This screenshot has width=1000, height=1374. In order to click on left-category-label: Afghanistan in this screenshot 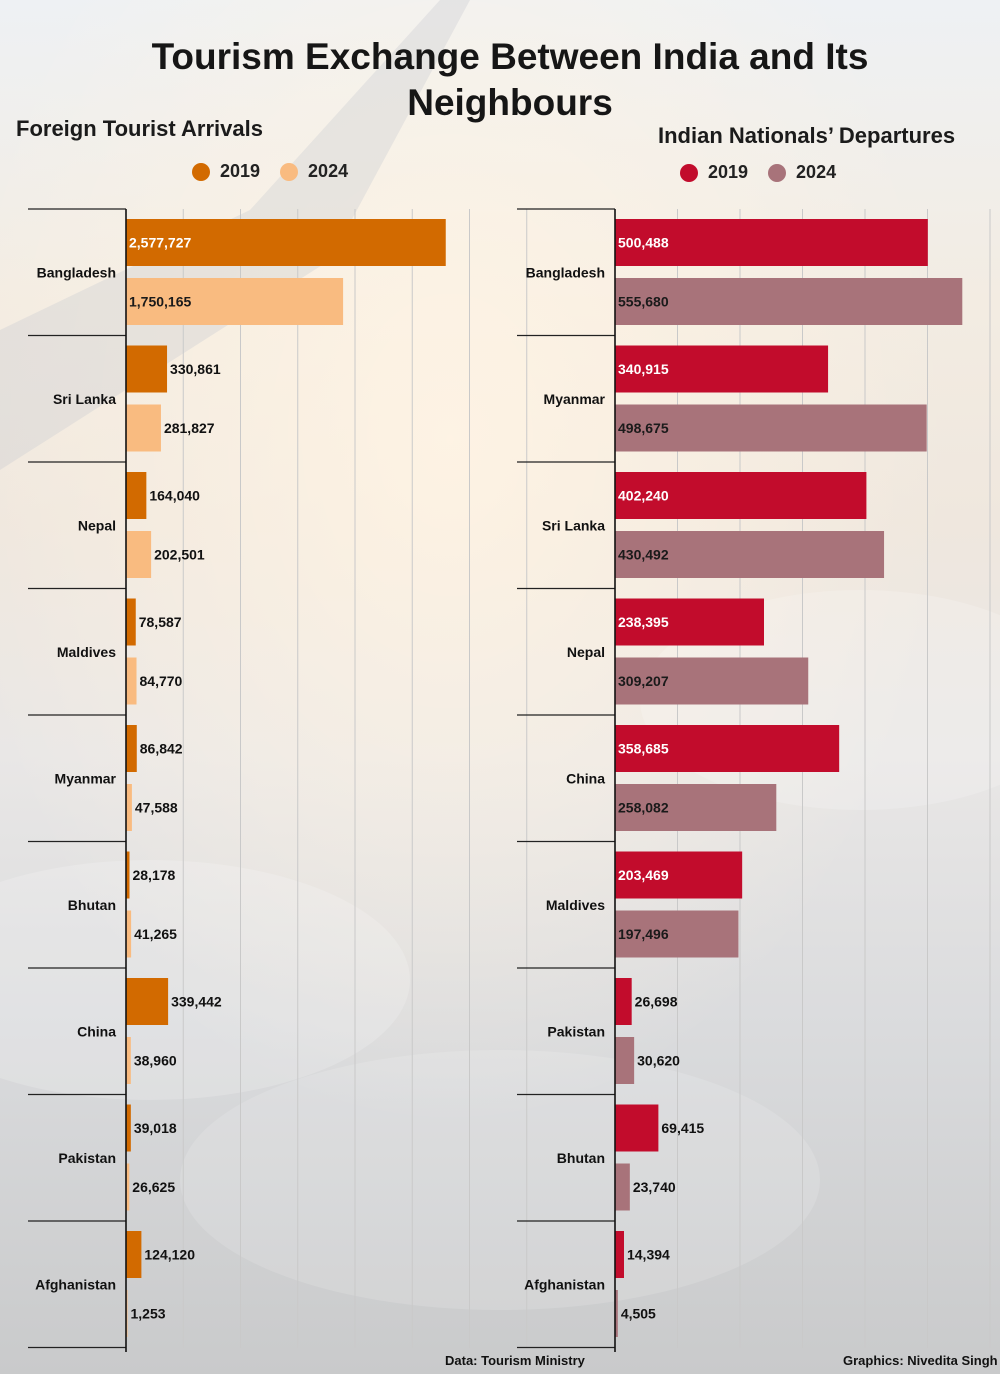, I will do `click(75, 1284)`.